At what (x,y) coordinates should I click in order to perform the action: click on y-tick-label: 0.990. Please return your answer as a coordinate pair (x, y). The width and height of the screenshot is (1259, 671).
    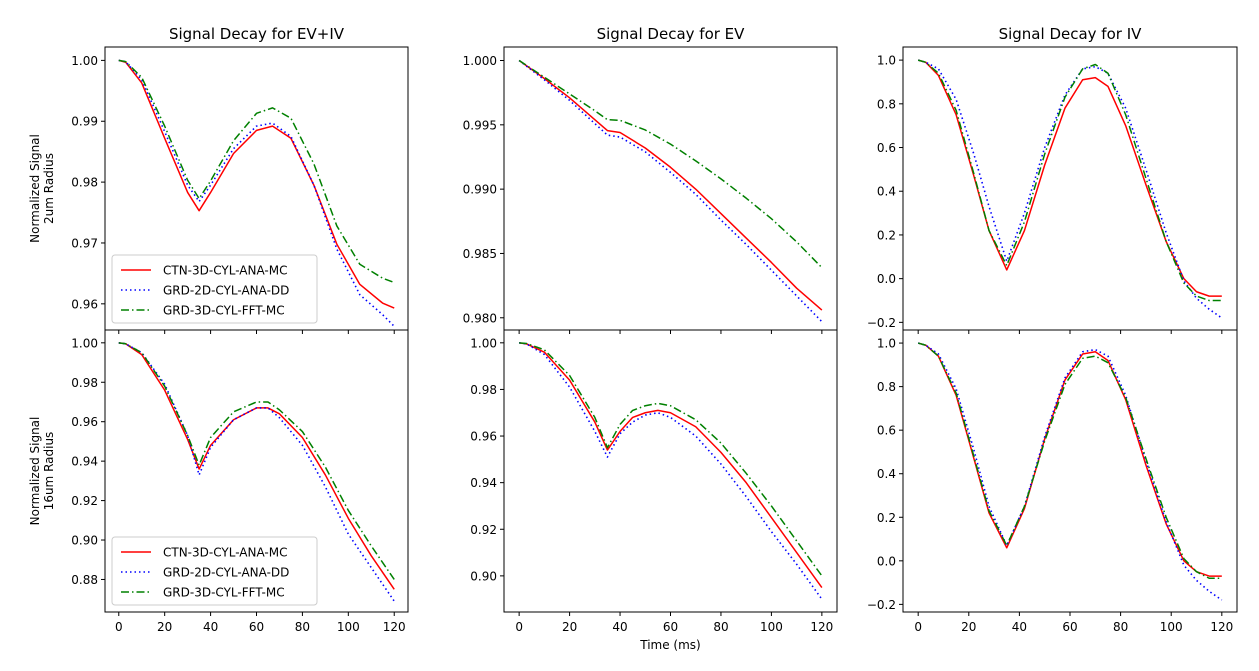
    Looking at the image, I should click on (480, 190).